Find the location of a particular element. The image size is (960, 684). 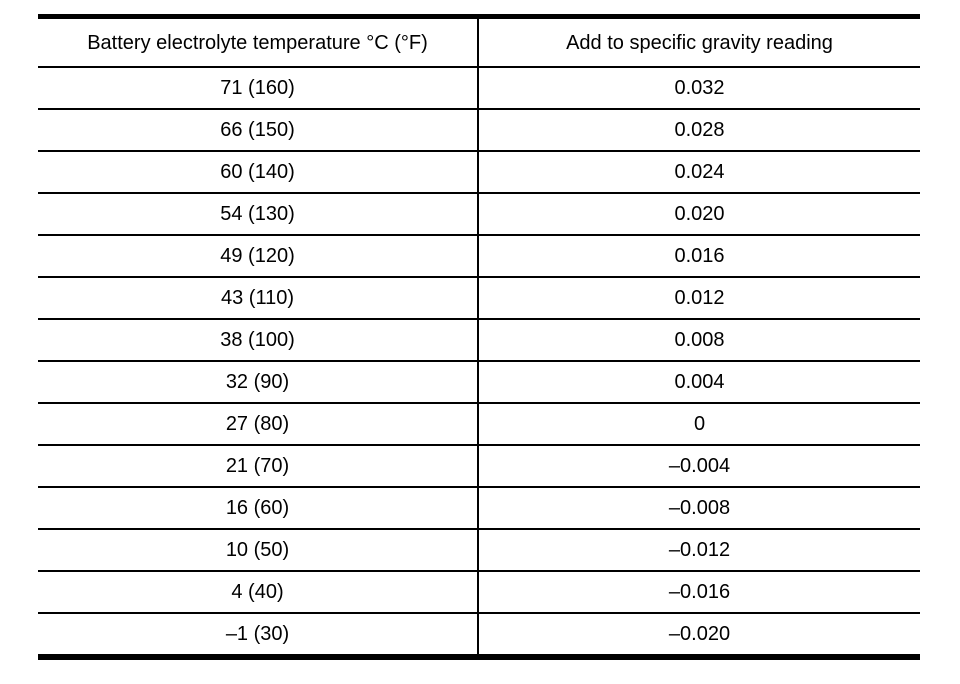

gravity-correction-cell: –0.004 is located at coordinates (699, 466).